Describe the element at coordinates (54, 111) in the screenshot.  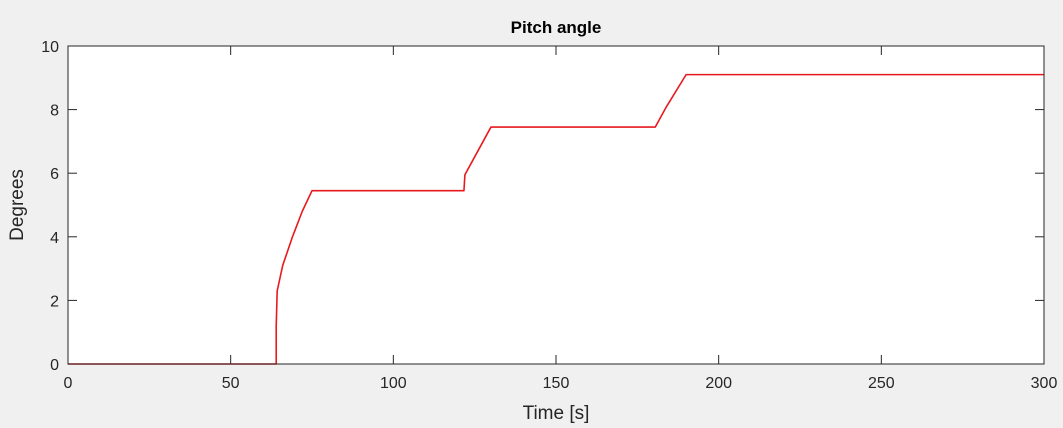
I see `y-tick-label: 8` at that location.